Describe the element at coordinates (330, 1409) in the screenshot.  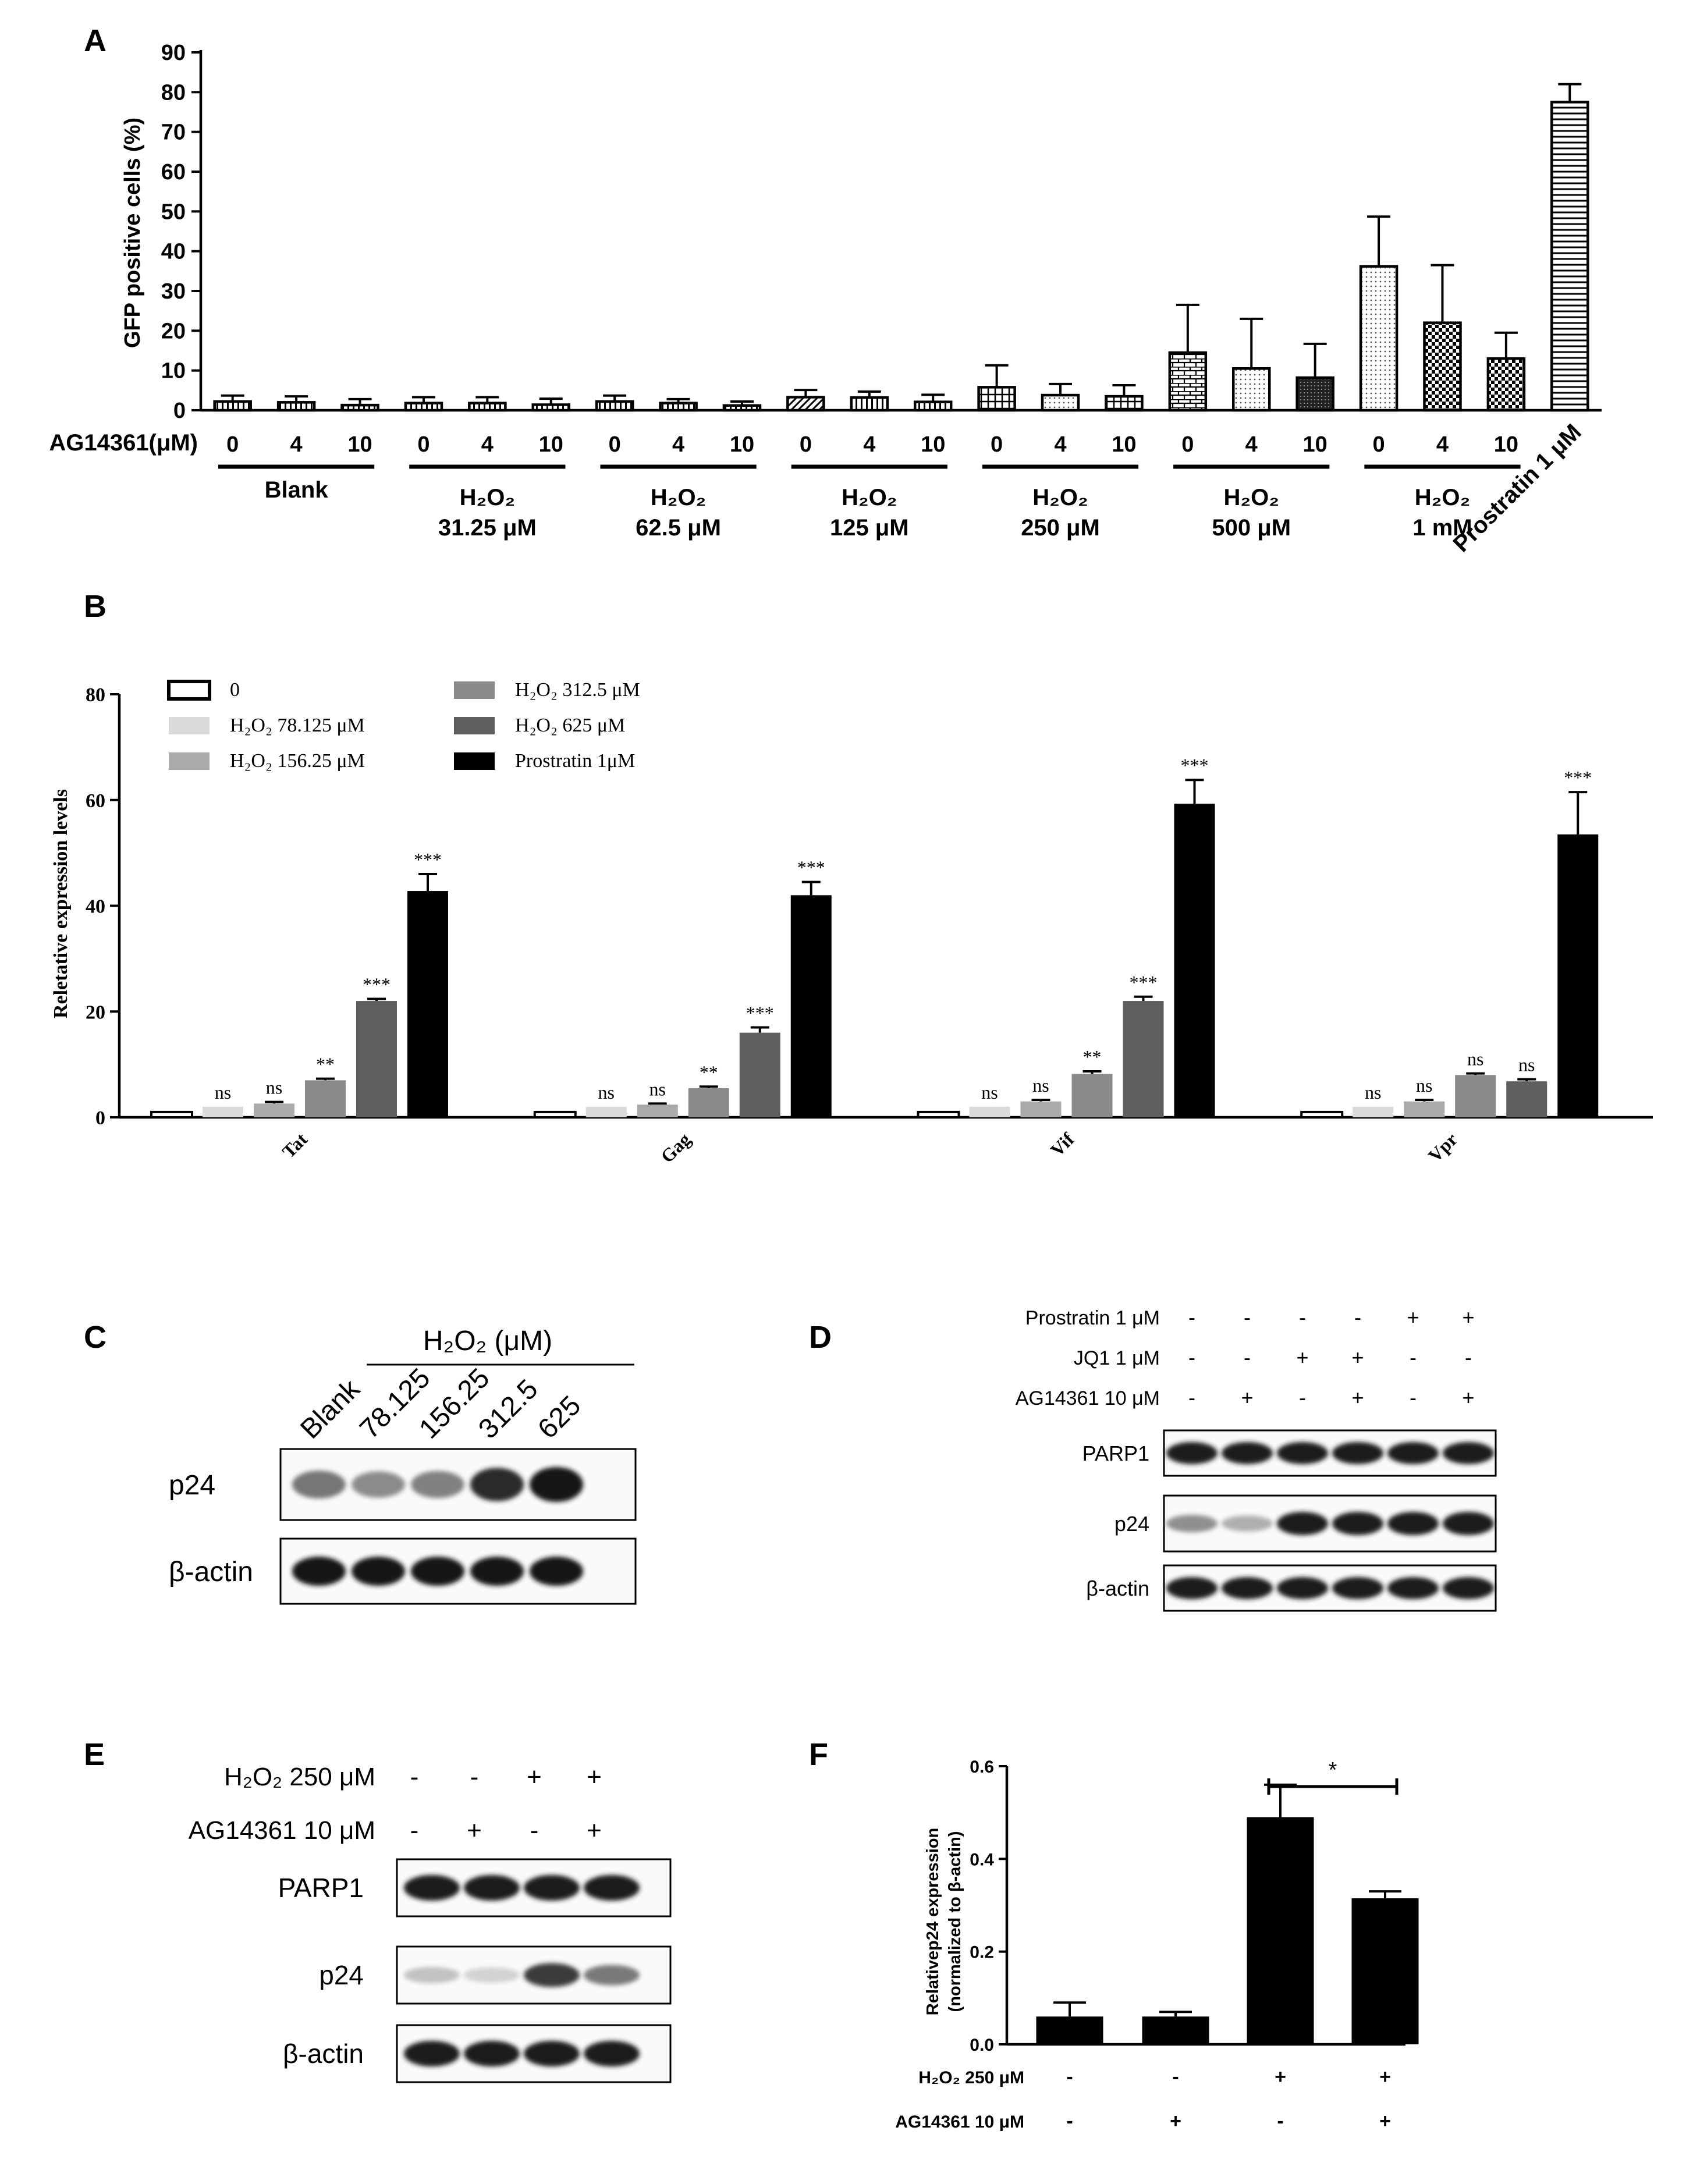
I see `blot-c-lane-label: Blank` at that location.